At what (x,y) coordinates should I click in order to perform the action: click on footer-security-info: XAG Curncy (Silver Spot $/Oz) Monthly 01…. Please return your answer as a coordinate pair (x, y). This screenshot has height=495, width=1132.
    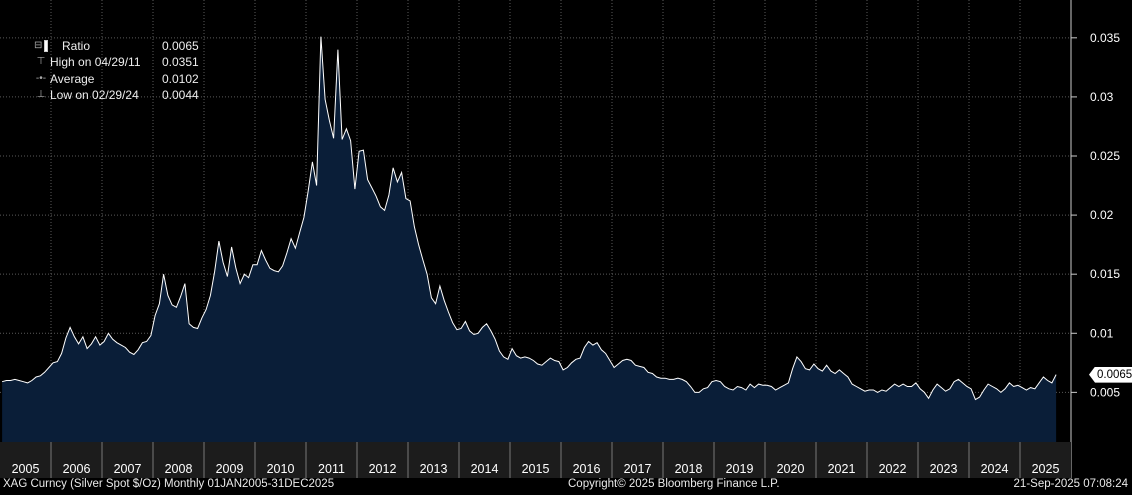
    Looking at the image, I should click on (169, 484).